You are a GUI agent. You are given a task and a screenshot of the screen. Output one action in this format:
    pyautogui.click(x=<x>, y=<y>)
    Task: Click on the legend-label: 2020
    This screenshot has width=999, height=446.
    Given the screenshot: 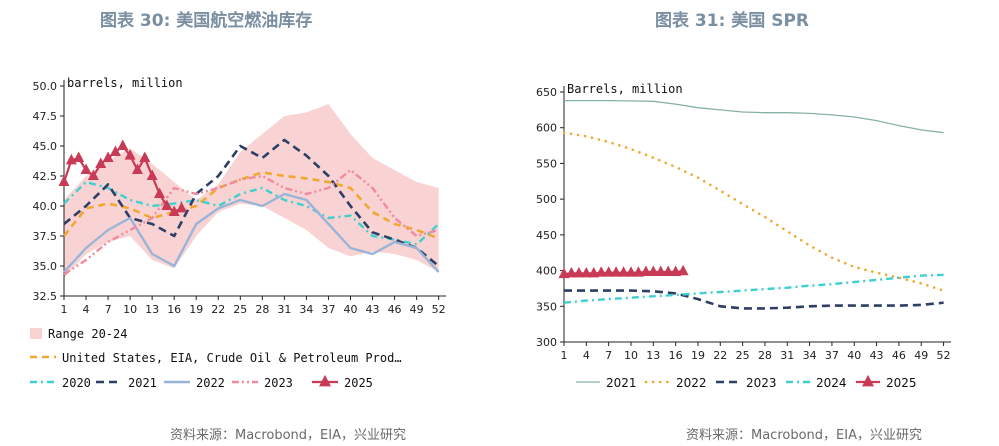 What is the action you would take?
    pyautogui.click(x=76, y=383)
    